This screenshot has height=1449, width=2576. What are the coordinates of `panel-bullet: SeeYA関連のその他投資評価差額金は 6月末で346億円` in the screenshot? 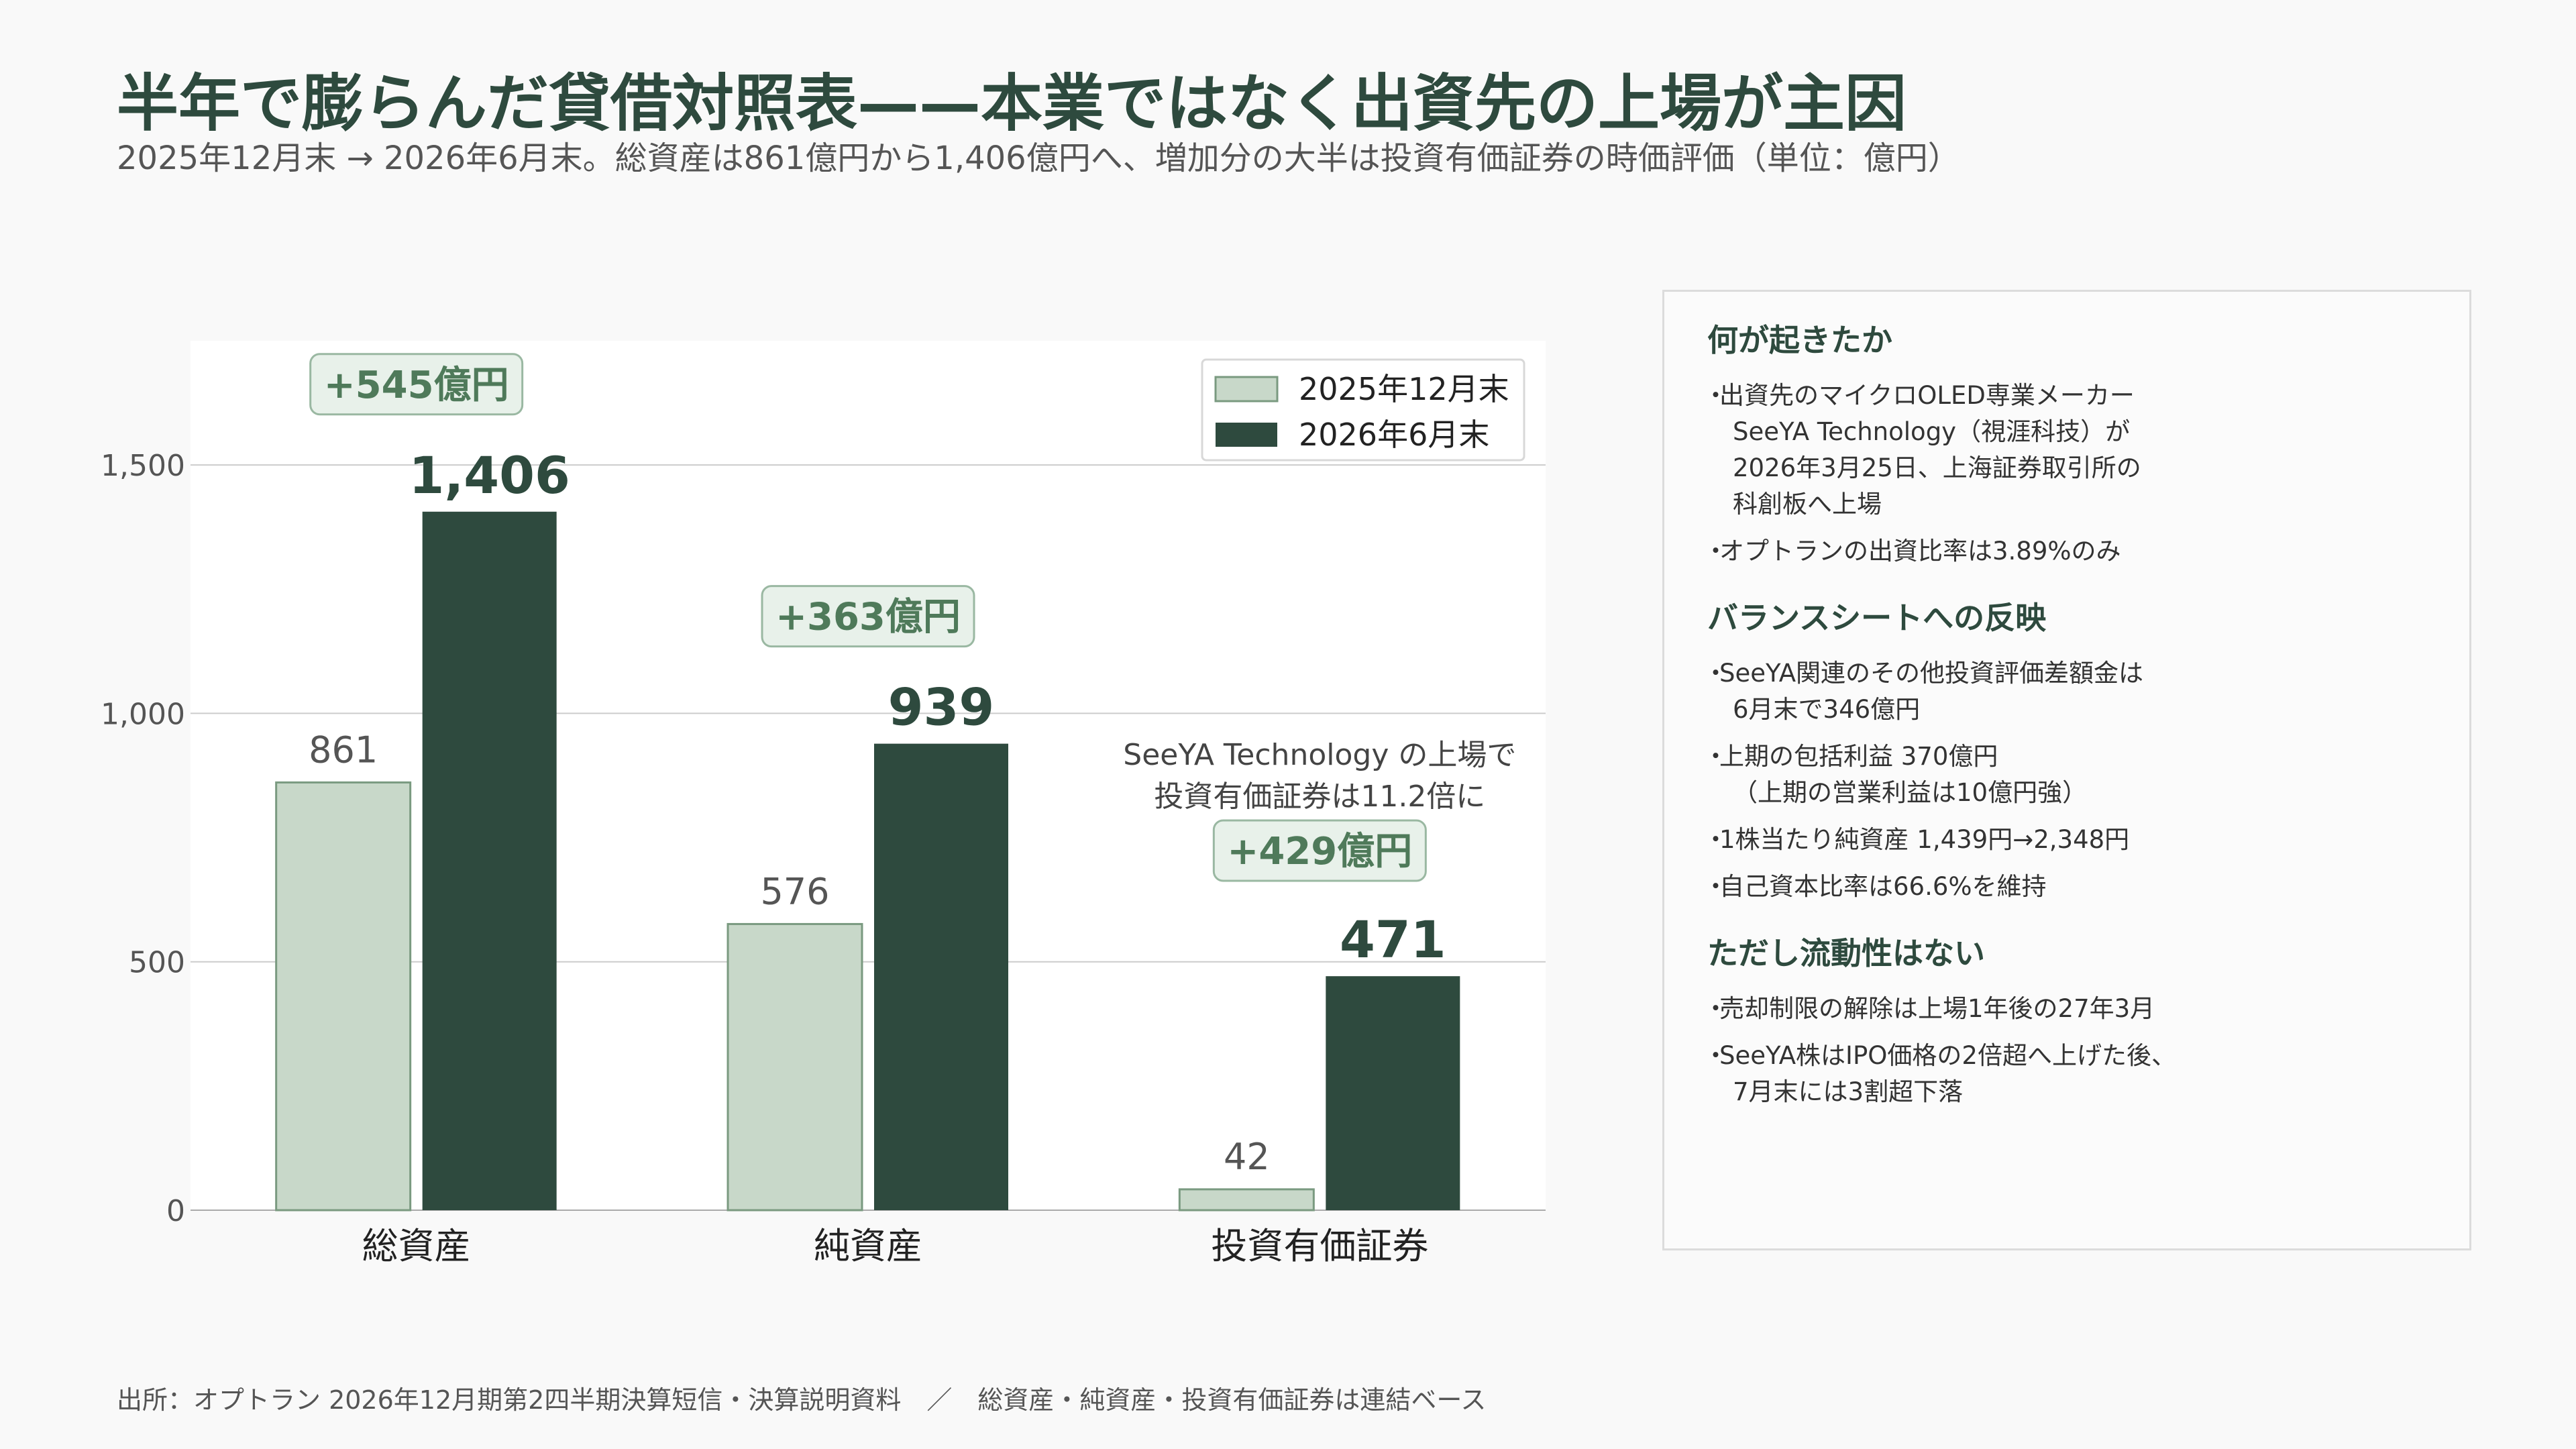 It's located at (2064, 691).